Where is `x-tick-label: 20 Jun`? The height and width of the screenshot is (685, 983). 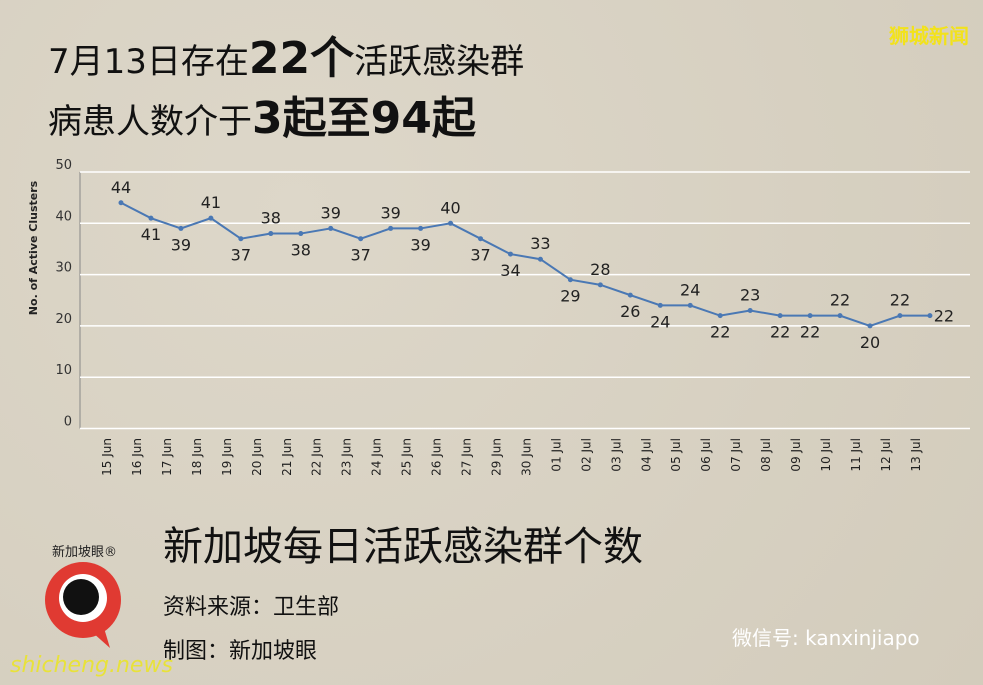
x-tick-label: 20 Jun is located at coordinates (257, 457).